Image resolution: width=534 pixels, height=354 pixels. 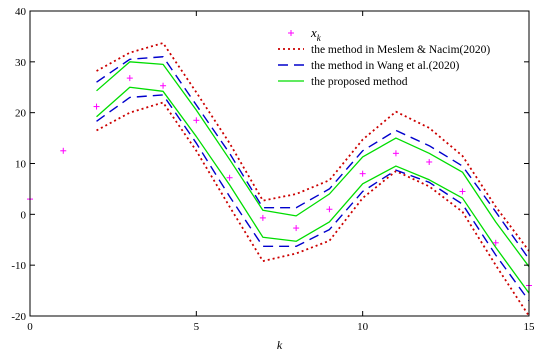 I want to click on y-tick-label: -20, so click(x=18, y=317).